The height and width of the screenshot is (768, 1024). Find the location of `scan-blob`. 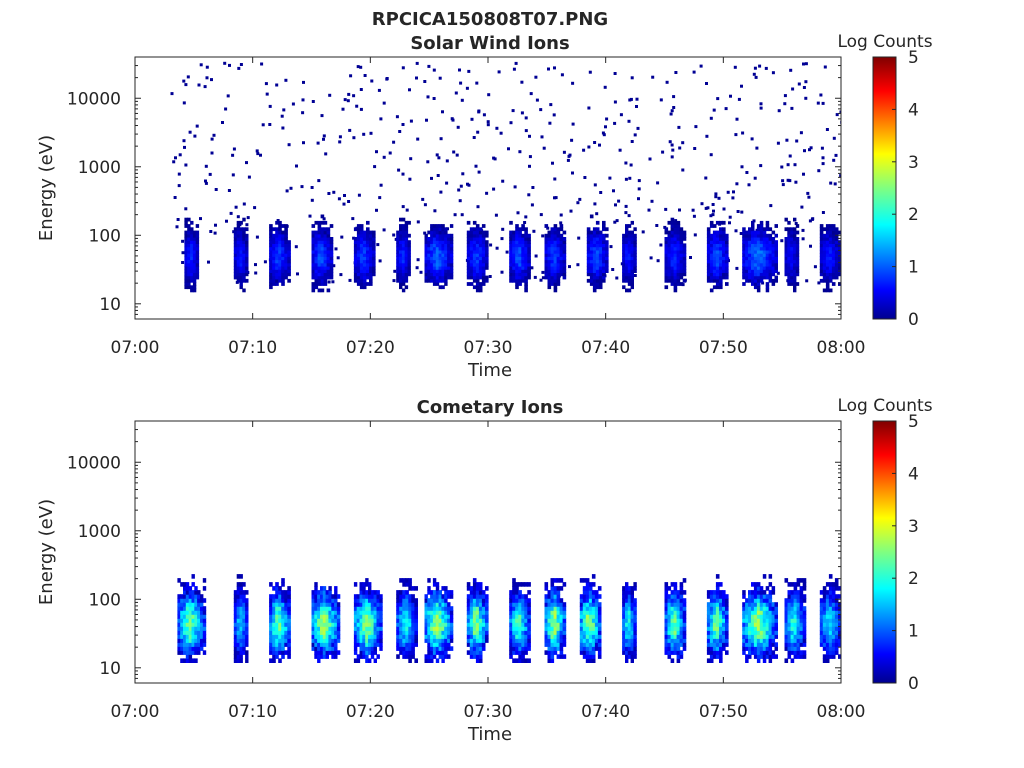

scan-blob is located at coordinates (241, 618).